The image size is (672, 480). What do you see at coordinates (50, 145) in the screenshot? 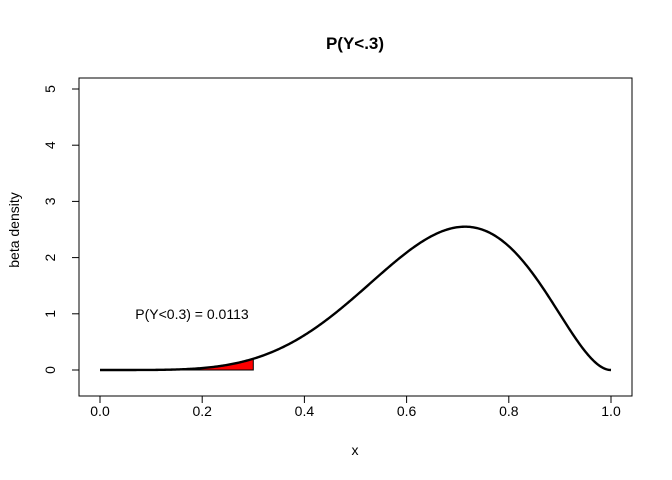
I see `y-tick-label: 4` at bounding box center [50, 145].